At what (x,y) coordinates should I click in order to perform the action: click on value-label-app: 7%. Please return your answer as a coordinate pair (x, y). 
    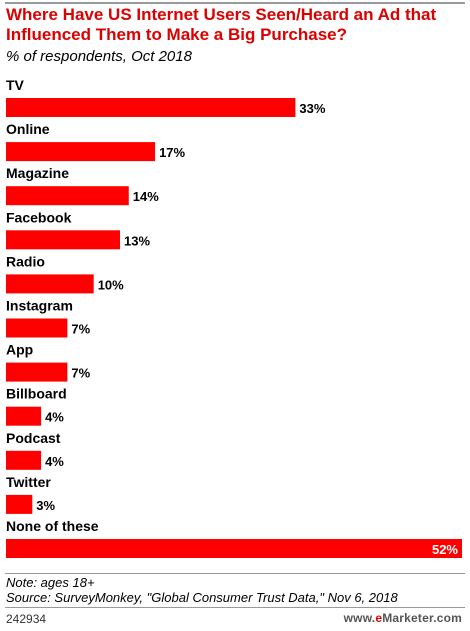
    Looking at the image, I should click on (80, 373).